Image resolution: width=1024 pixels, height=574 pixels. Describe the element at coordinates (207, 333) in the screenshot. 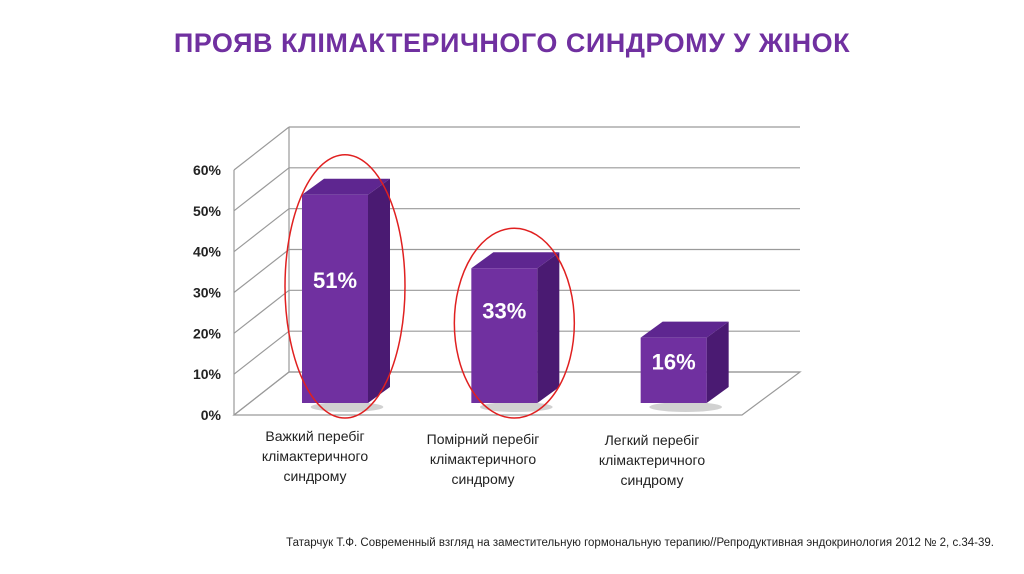

I see `y-tick-label: 20%` at that location.